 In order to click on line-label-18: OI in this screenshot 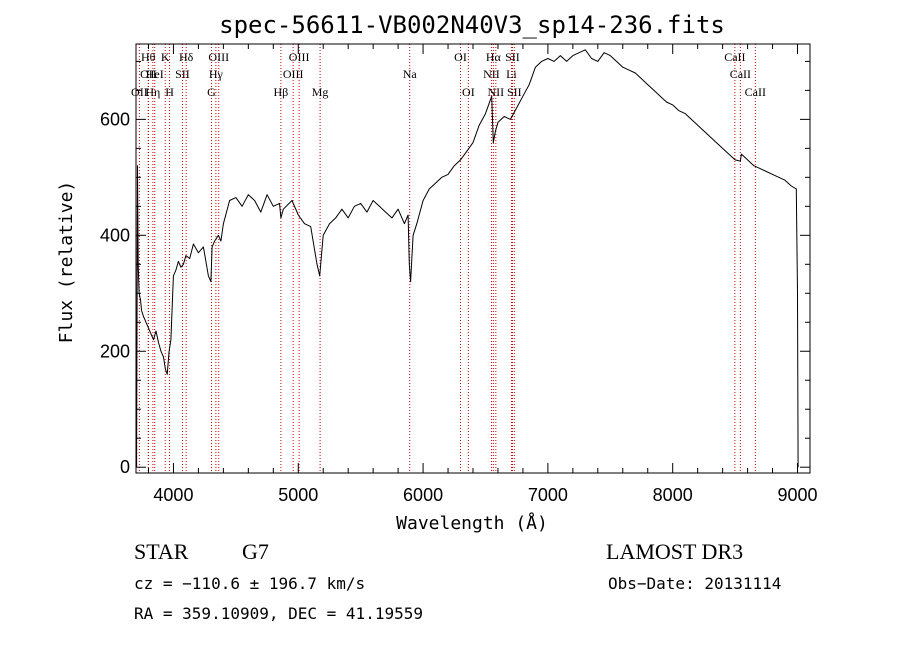, I will do `click(468, 92)`.